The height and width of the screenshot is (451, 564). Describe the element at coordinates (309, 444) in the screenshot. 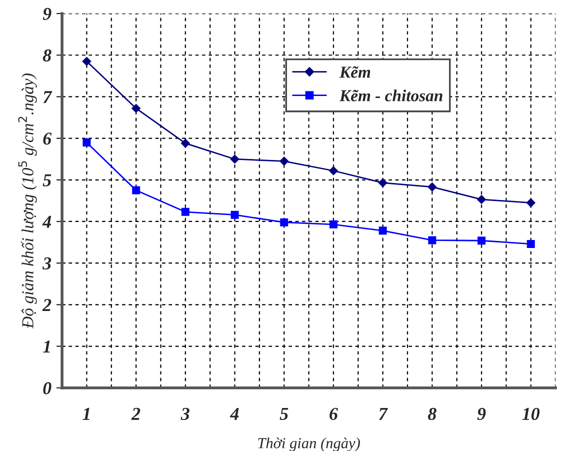

I see `x-axis-title: Thời gian (ngày)` at that location.